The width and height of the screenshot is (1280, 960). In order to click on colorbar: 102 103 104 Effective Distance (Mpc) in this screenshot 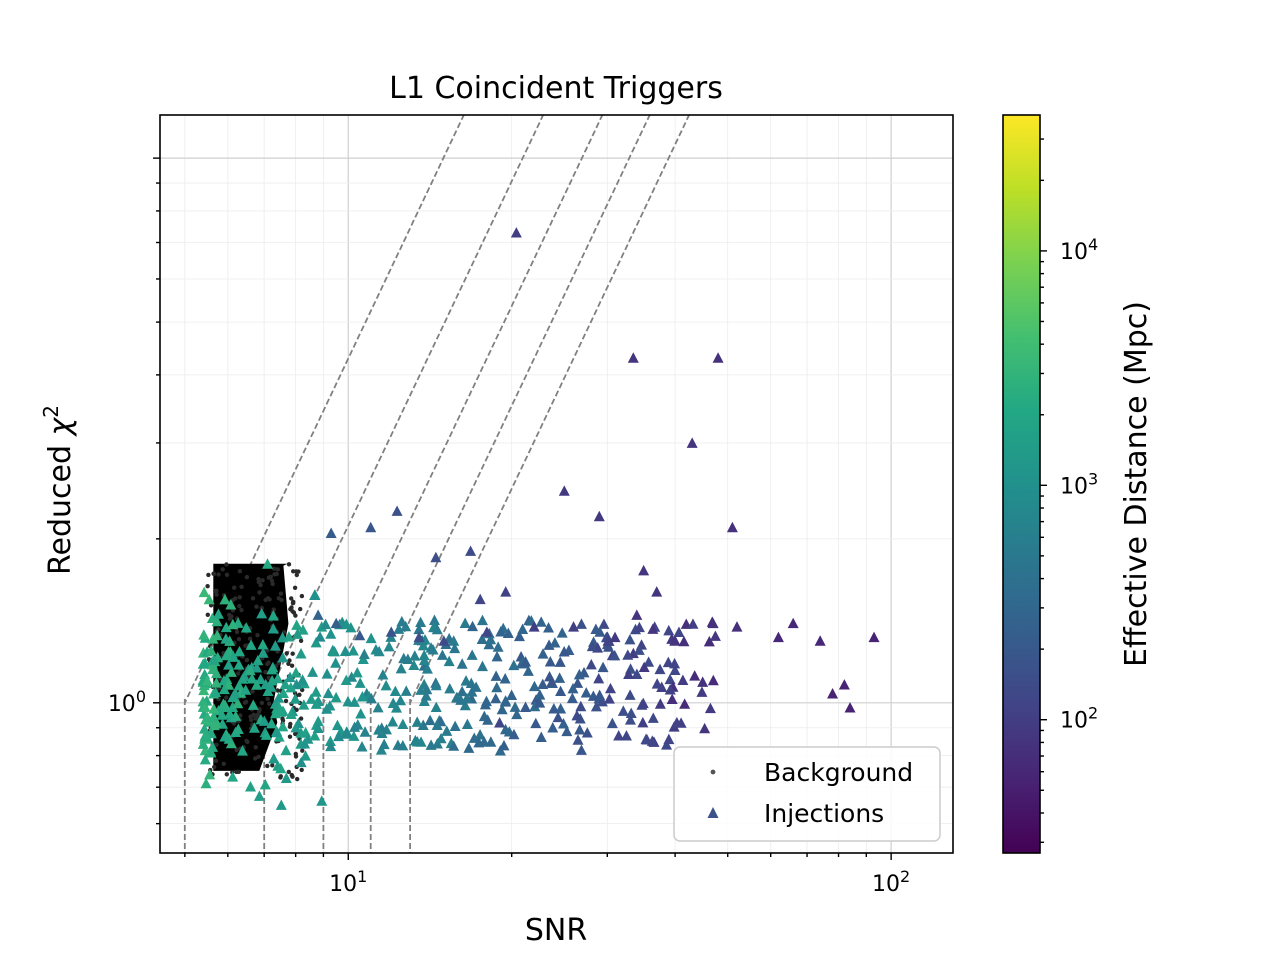, I will do `click(1078, 484)`.